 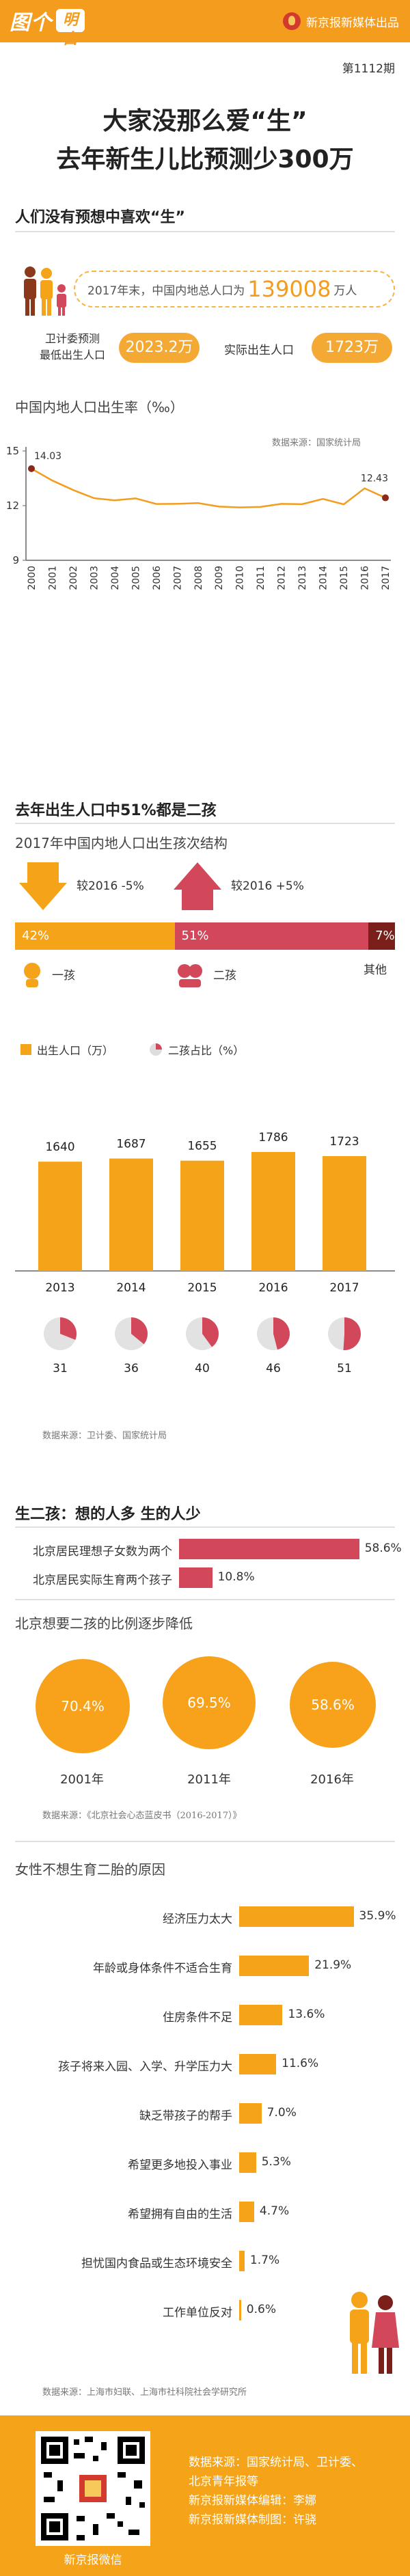 What do you see at coordinates (95, 936) in the screenshot?
I see `segment-first-child: 42%` at bounding box center [95, 936].